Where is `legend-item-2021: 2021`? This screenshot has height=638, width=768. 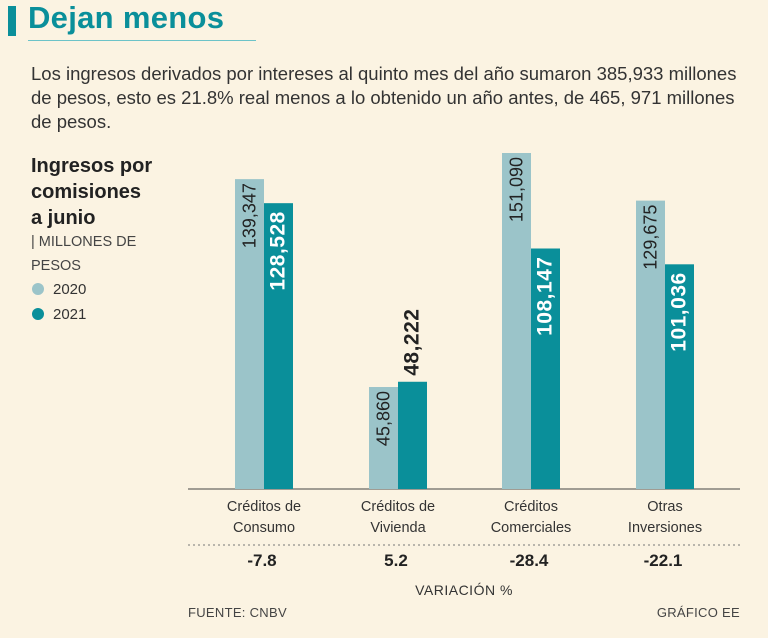 legend-item-2021: 2021 is located at coordinates (59, 314).